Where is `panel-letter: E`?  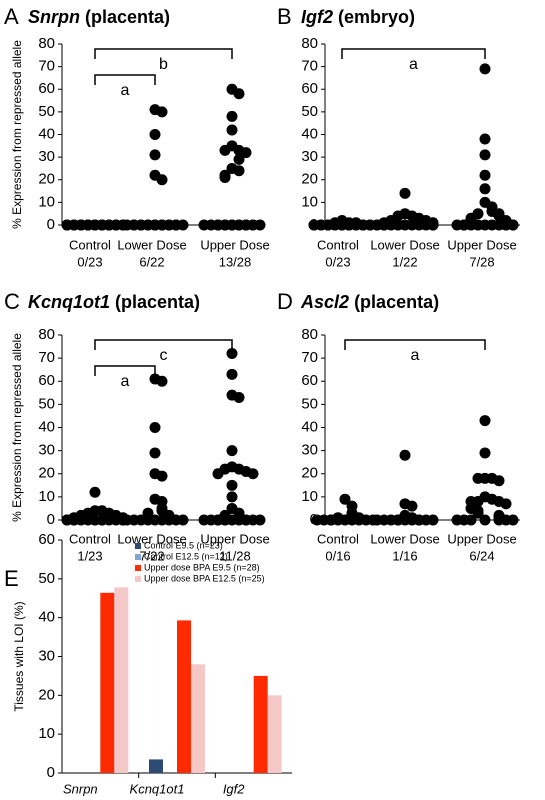 panel-letter: E is located at coordinates (11, 578).